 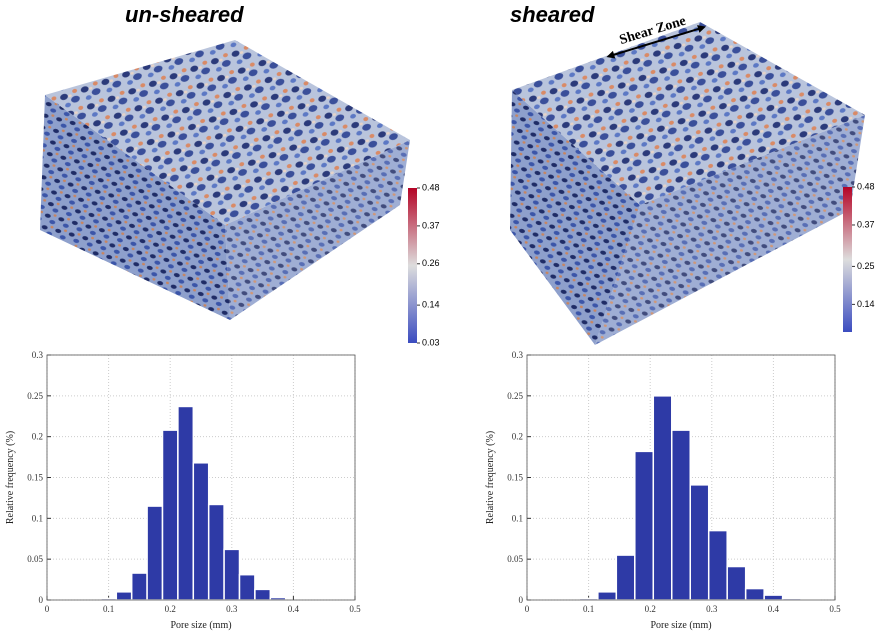 I want to click on panel-title: sheared, so click(x=552, y=14).